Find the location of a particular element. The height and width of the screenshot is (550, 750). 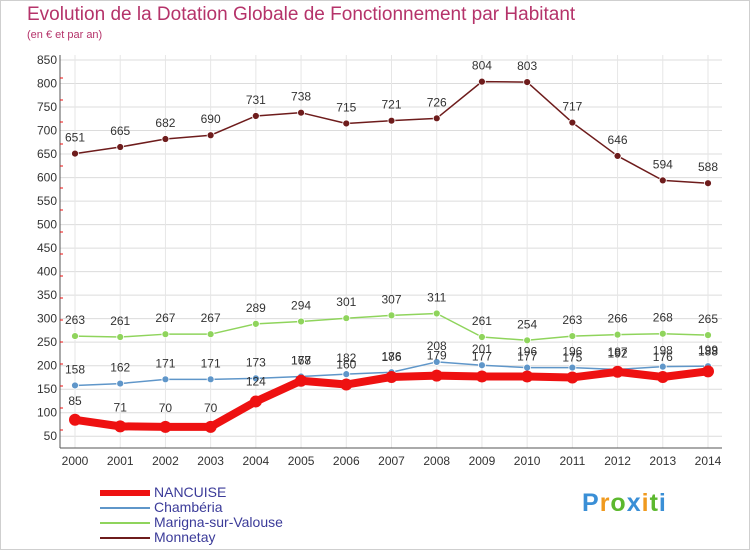

x-tick-label: 2011 is located at coordinates (572, 461).